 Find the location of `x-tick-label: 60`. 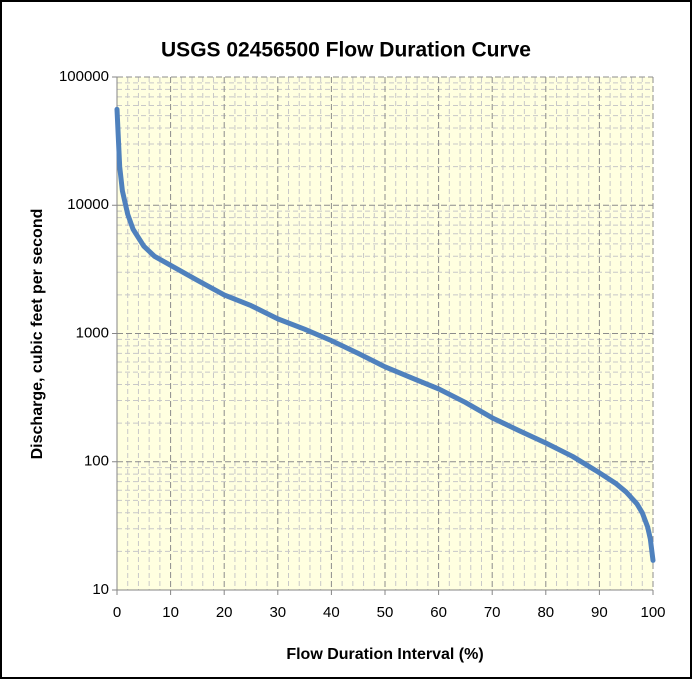

x-tick-label: 60 is located at coordinates (438, 612).